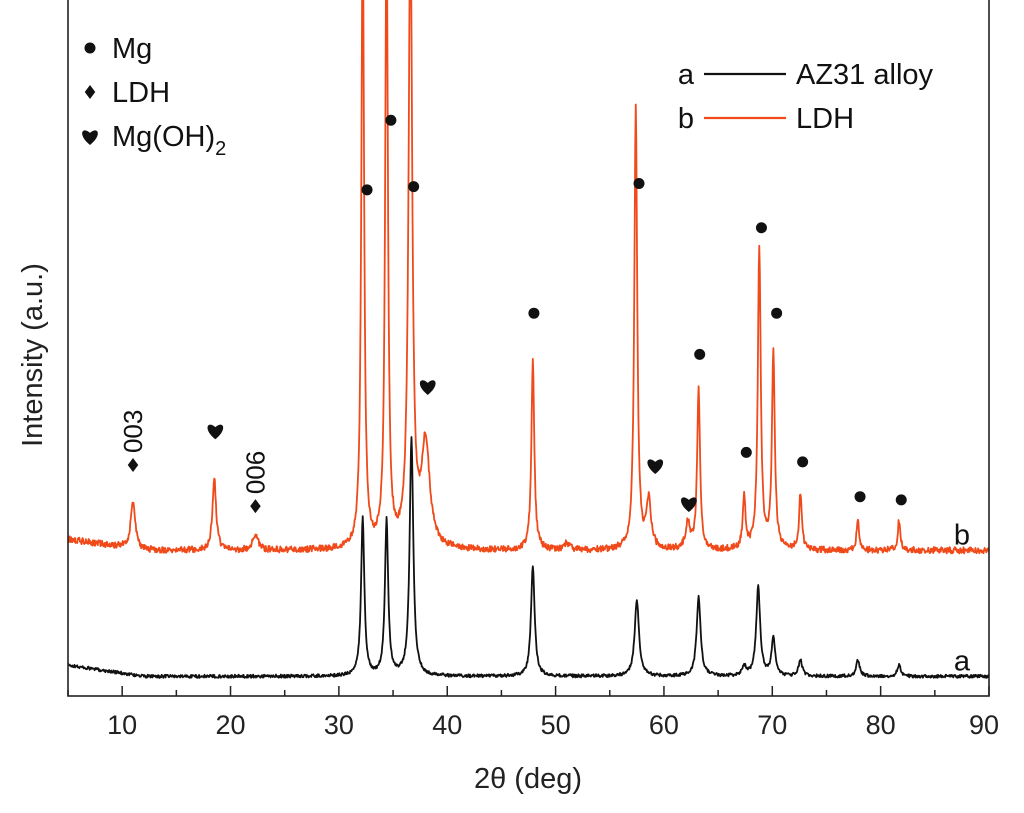 This screenshot has height=813, width=1024. Describe the element at coordinates (255, 472) in the screenshot. I see `ldh-reflection-label: 006` at that location.